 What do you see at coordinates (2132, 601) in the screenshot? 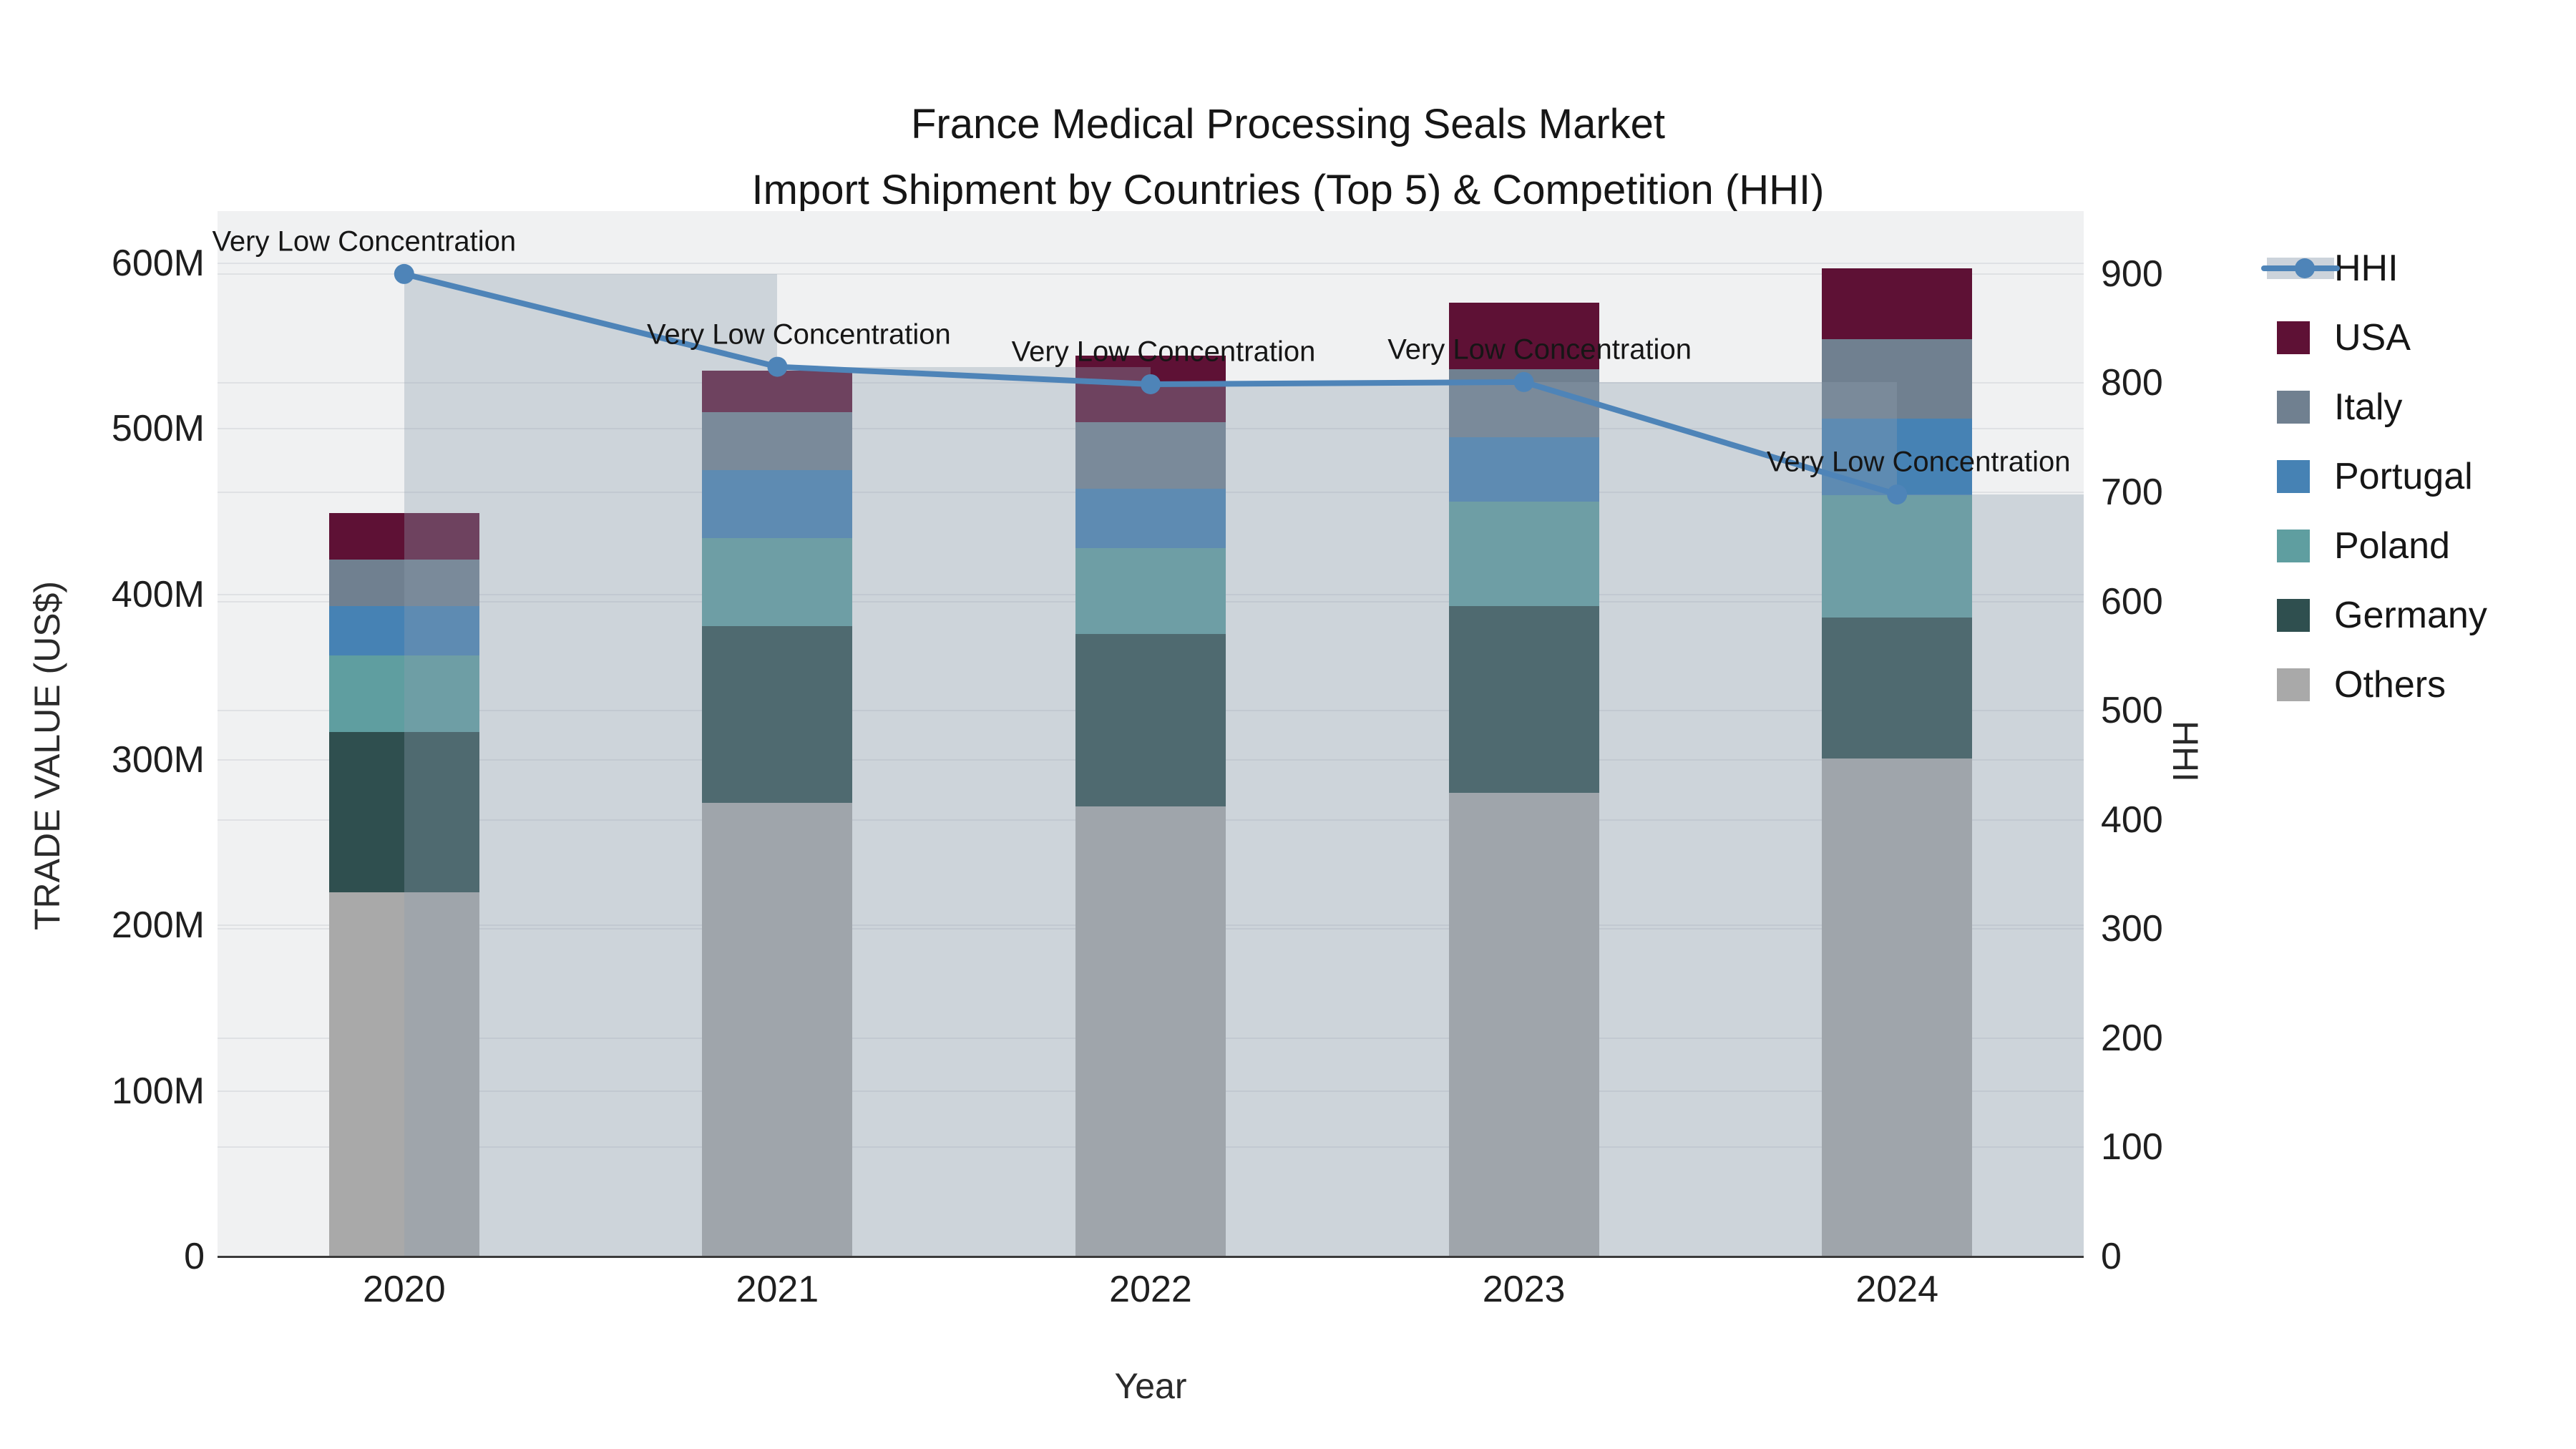
I see `right-tick-600: 600` at bounding box center [2132, 601].